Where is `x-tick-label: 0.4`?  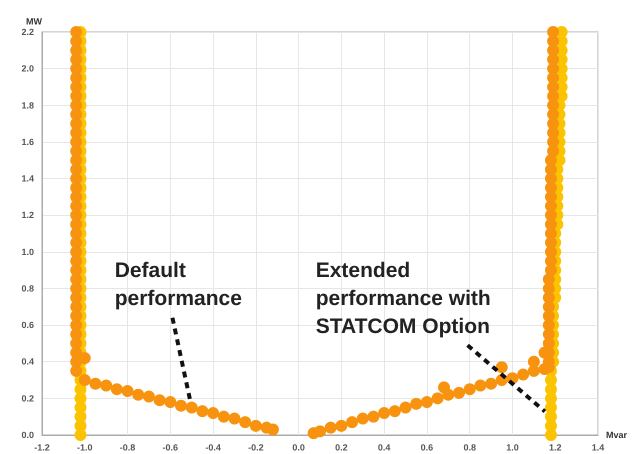
x-tick-label: 0.4 is located at coordinates (384, 447).